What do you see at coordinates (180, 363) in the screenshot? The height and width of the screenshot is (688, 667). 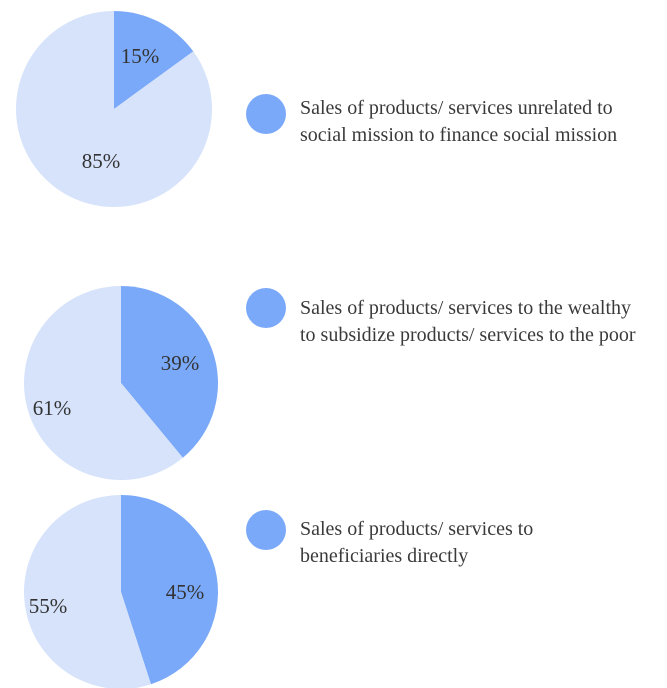 I see `slice-label-2-1: 39%` at bounding box center [180, 363].